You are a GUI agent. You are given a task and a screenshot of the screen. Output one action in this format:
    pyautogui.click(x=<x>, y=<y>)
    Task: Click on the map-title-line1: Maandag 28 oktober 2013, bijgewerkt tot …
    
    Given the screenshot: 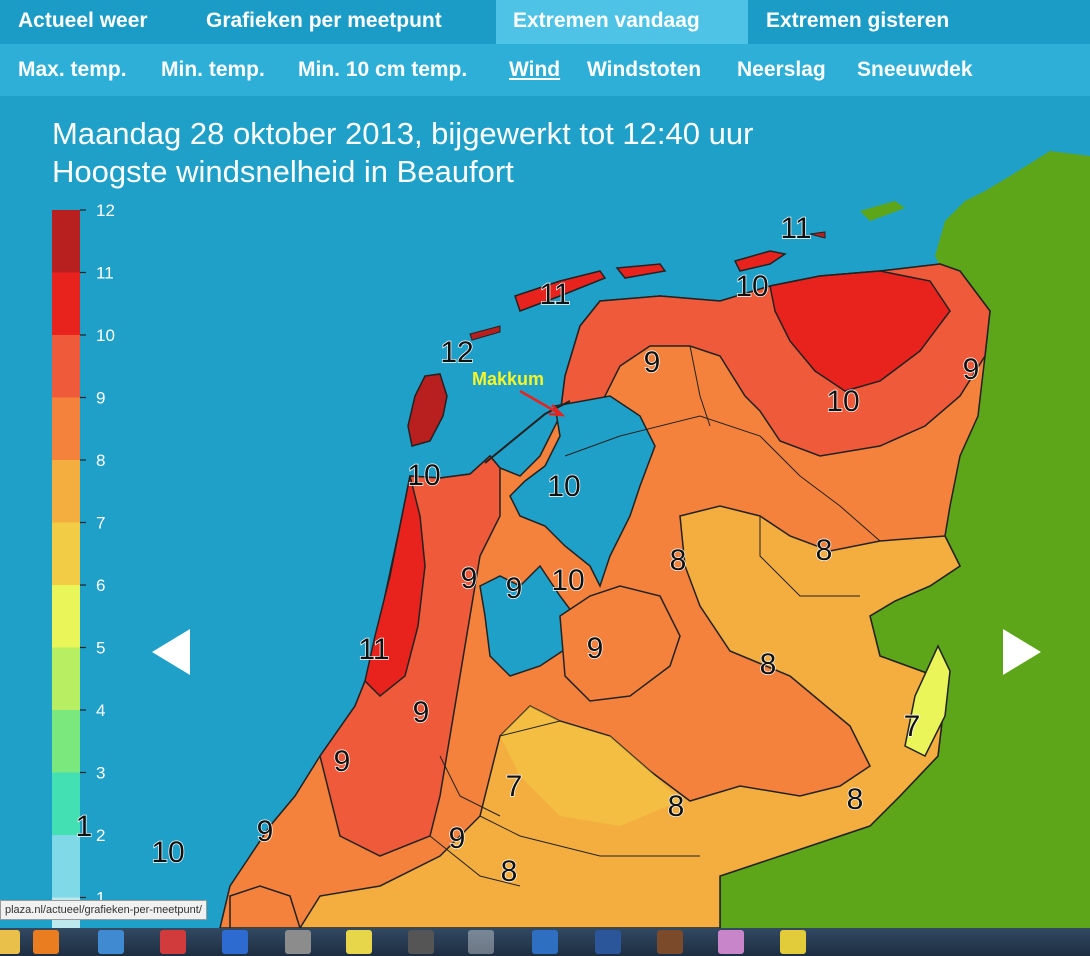 What is the action you would take?
    pyautogui.click(x=402, y=133)
    